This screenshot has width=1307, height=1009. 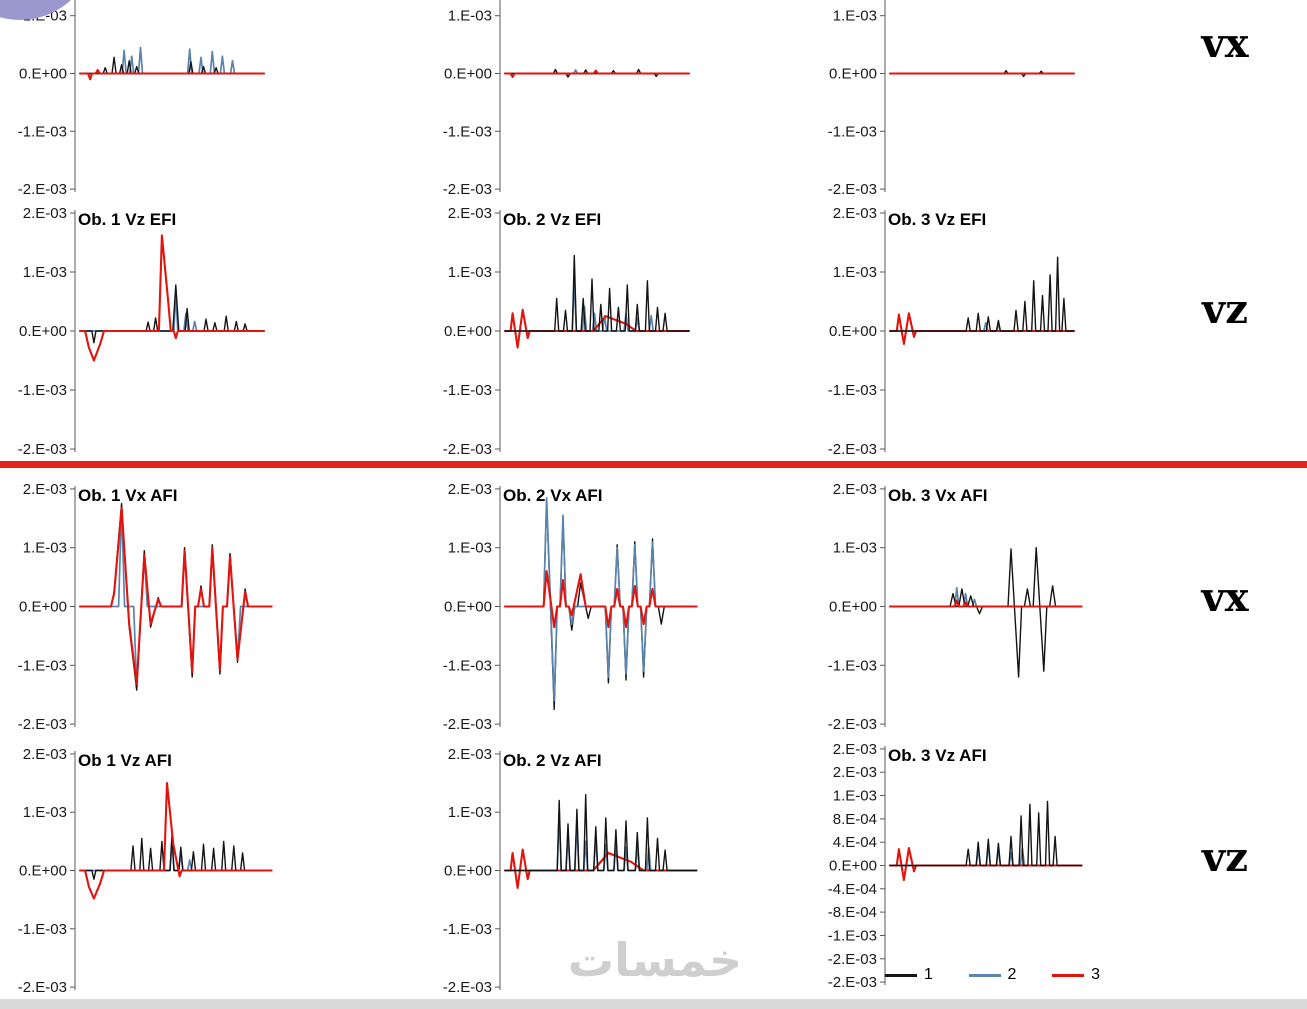 I want to click on legend-label-3: 3, so click(x=1095, y=974).